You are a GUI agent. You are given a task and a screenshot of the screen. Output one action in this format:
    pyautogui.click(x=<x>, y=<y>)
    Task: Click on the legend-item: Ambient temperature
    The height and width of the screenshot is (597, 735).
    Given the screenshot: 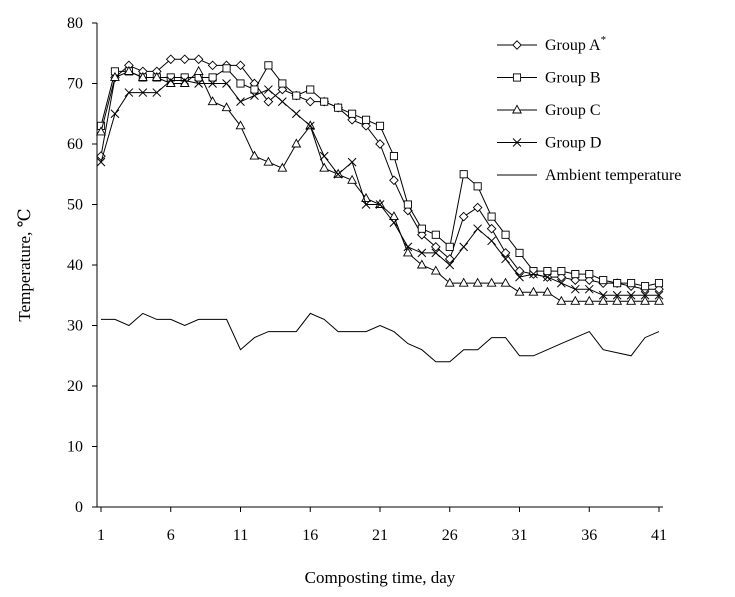 What is the action you would take?
    pyautogui.click(x=589, y=175)
    